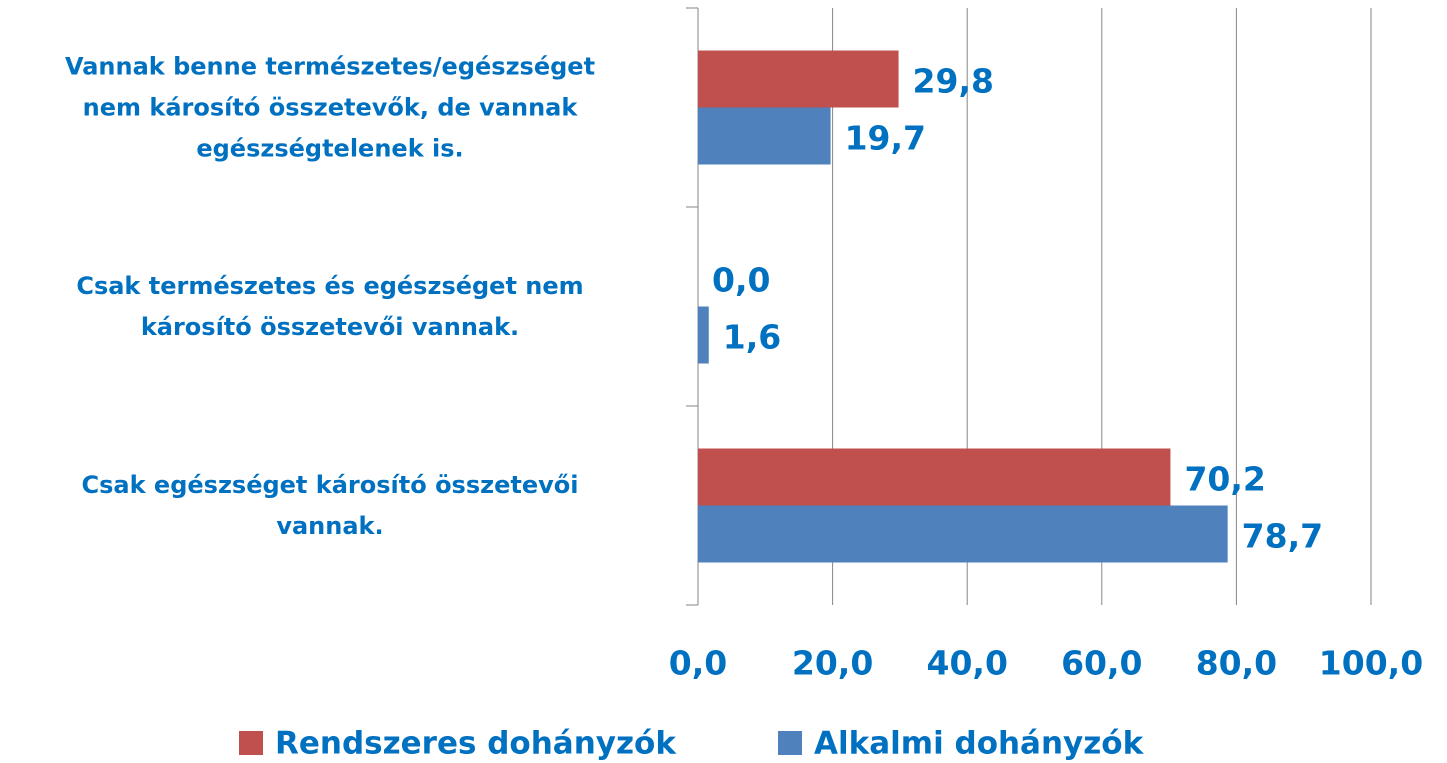 The image size is (1447, 763). Describe the element at coordinates (1236, 663) in the screenshot. I see `x-tick-label: 80,0` at that location.